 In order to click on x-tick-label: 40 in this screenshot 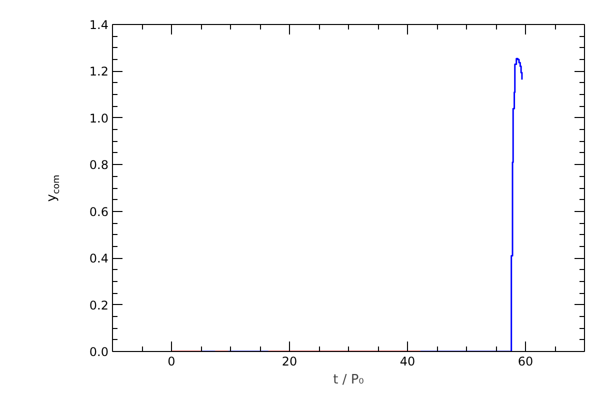, I will do `click(408, 361)`.